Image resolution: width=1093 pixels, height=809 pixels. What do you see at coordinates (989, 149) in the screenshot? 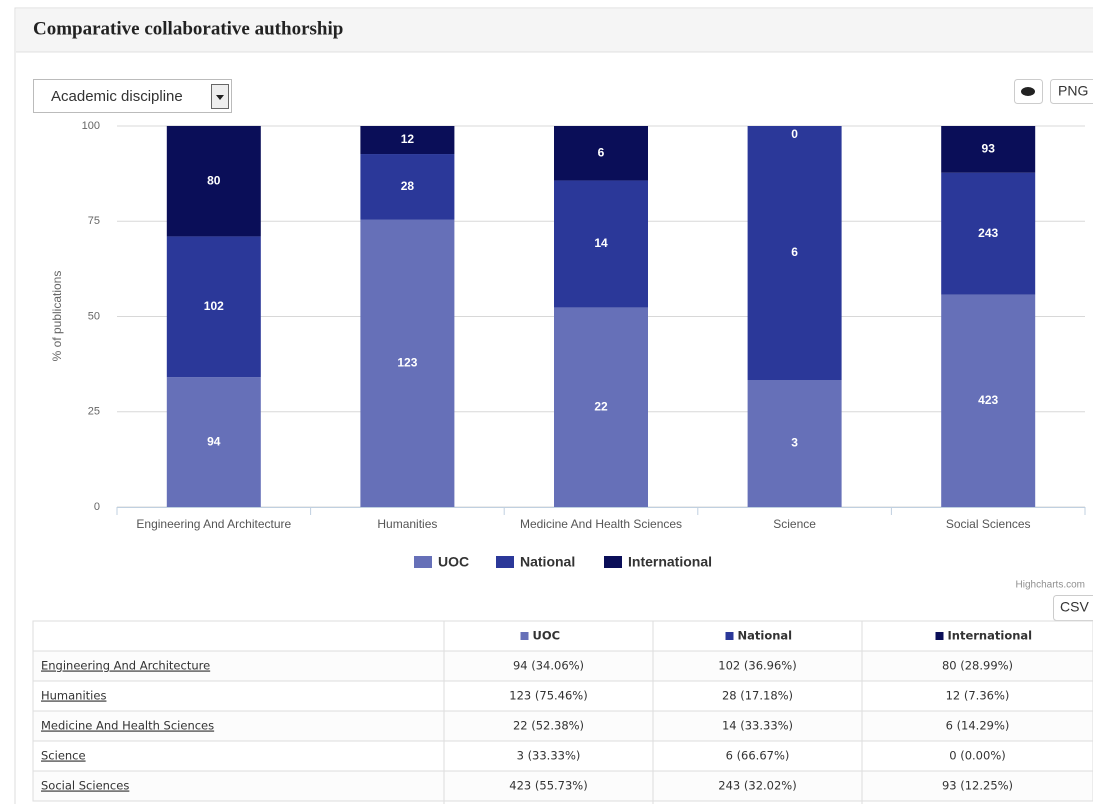
I see `data-label: 93` at bounding box center [989, 149].